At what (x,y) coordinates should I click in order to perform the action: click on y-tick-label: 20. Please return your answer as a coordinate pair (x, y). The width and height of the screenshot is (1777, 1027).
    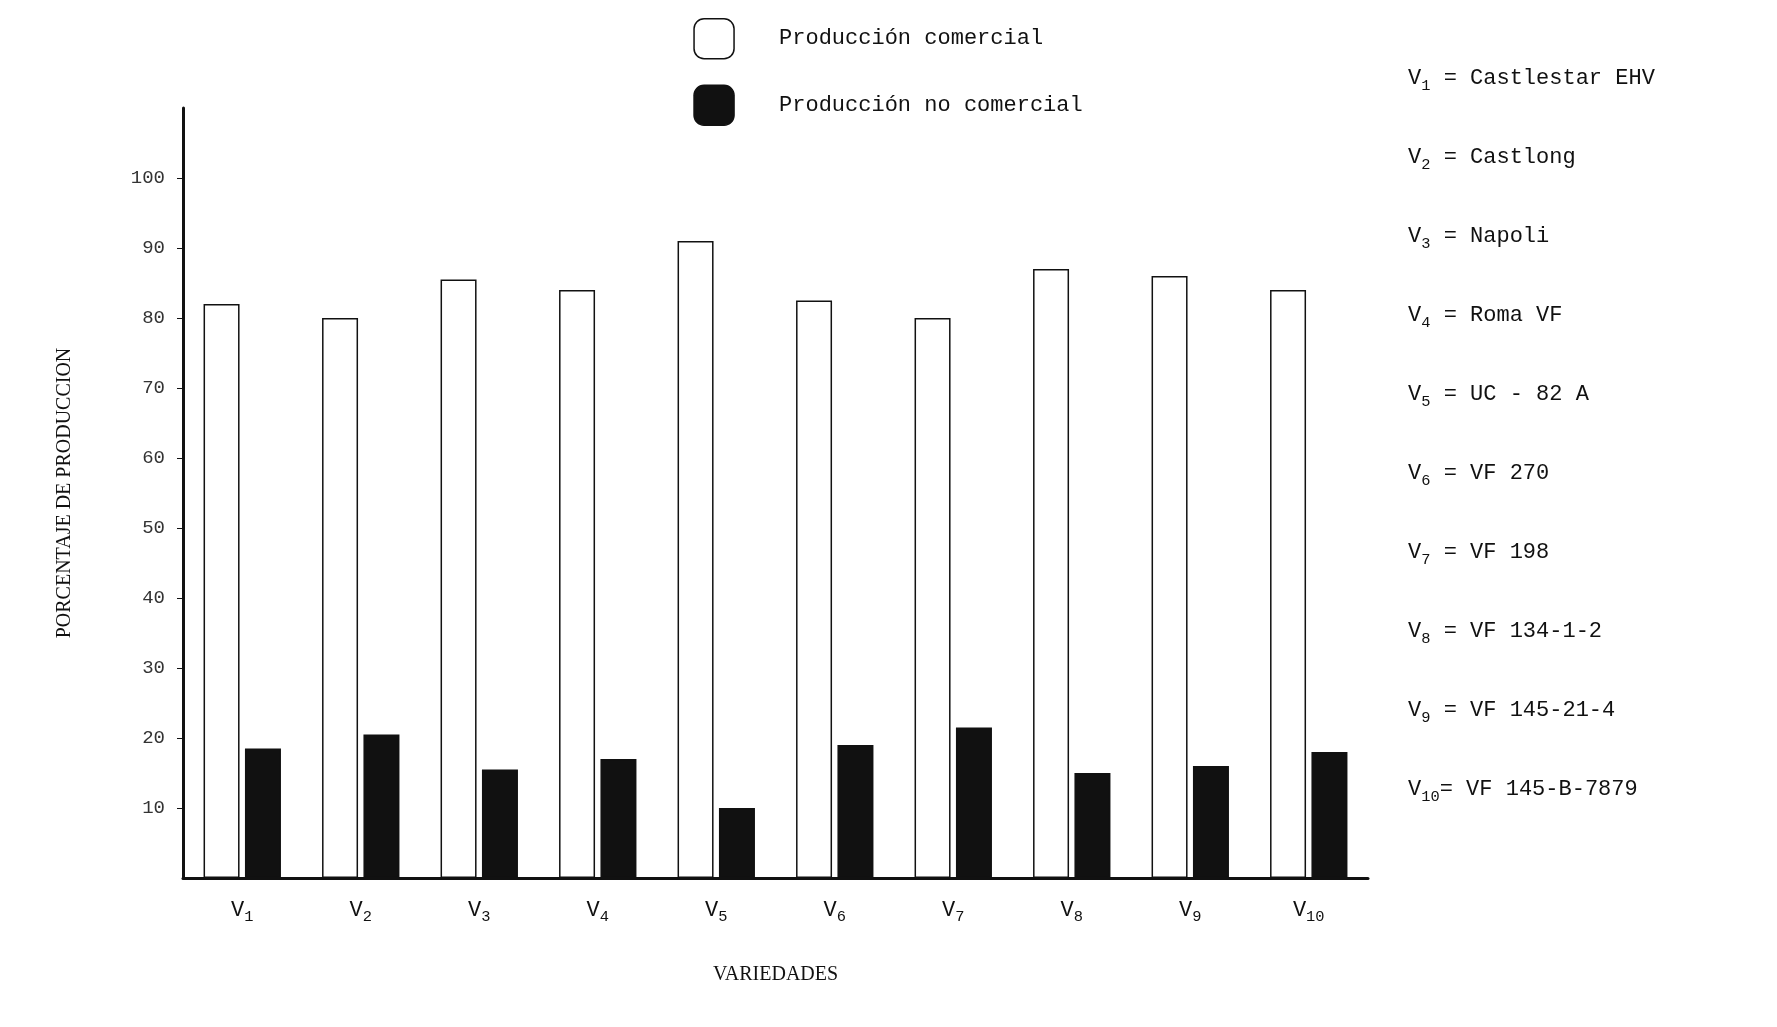
    Looking at the image, I should click on (153, 738).